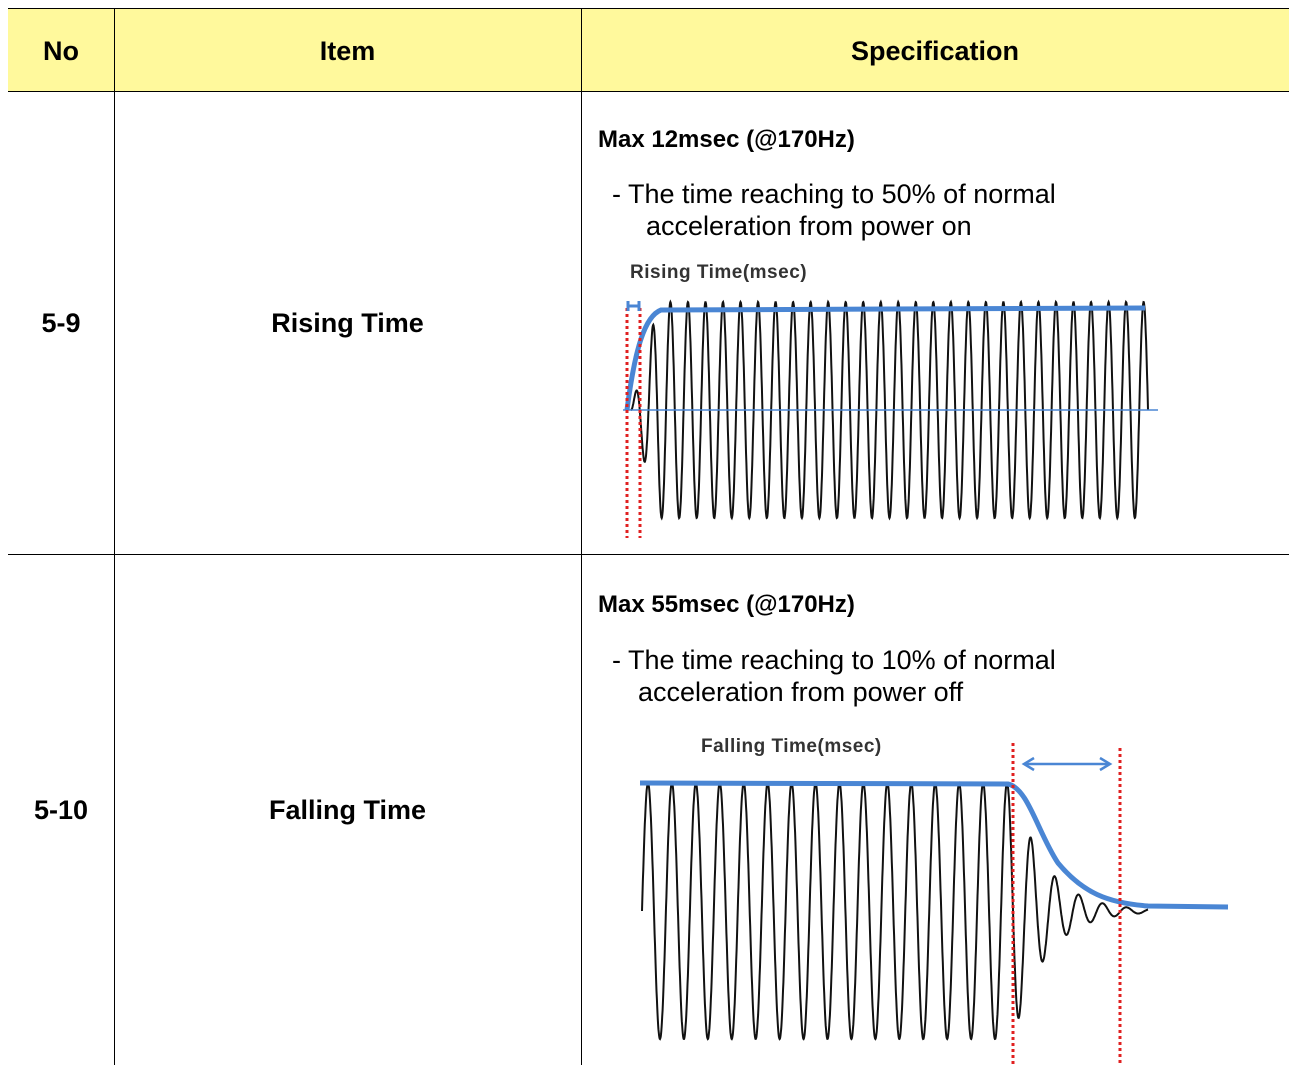 The width and height of the screenshot is (1289, 1068). What do you see at coordinates (834, 660) in the screenshot?
I see `spec-desc-line1: - The time reaching to 10% of normal` at bounding box center [834, 660].